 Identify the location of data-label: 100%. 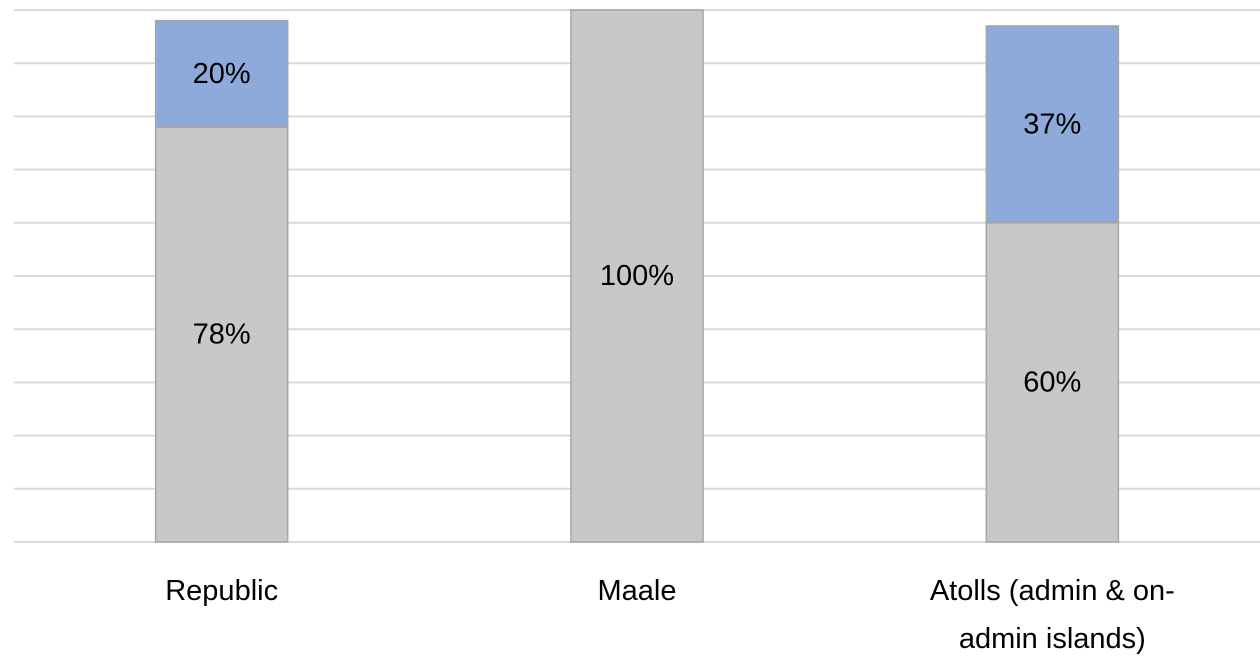
(637, 276).